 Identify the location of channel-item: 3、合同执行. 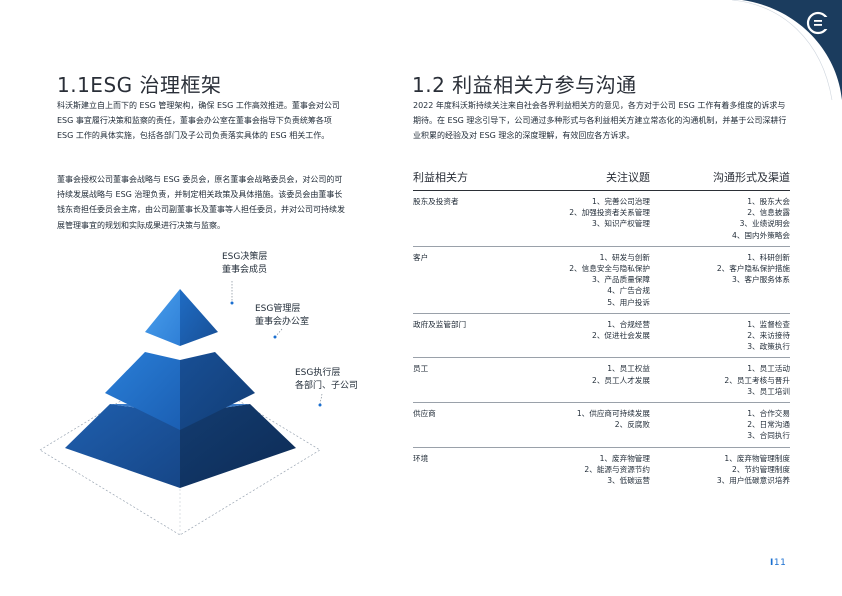
(768, 436).